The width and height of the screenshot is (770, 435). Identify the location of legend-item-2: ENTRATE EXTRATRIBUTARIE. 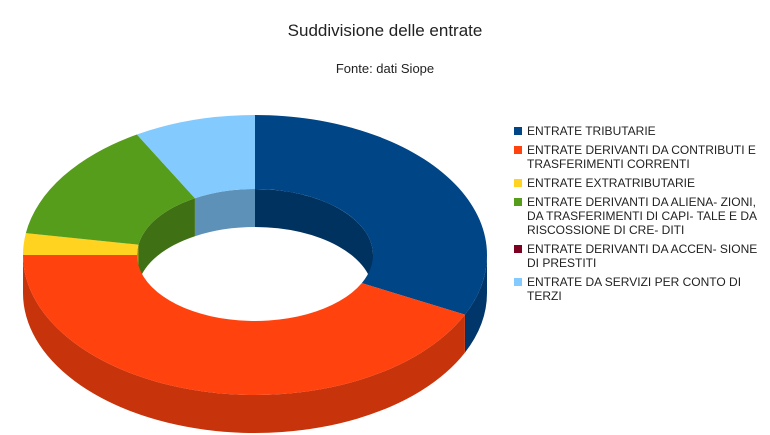
(639, 183).